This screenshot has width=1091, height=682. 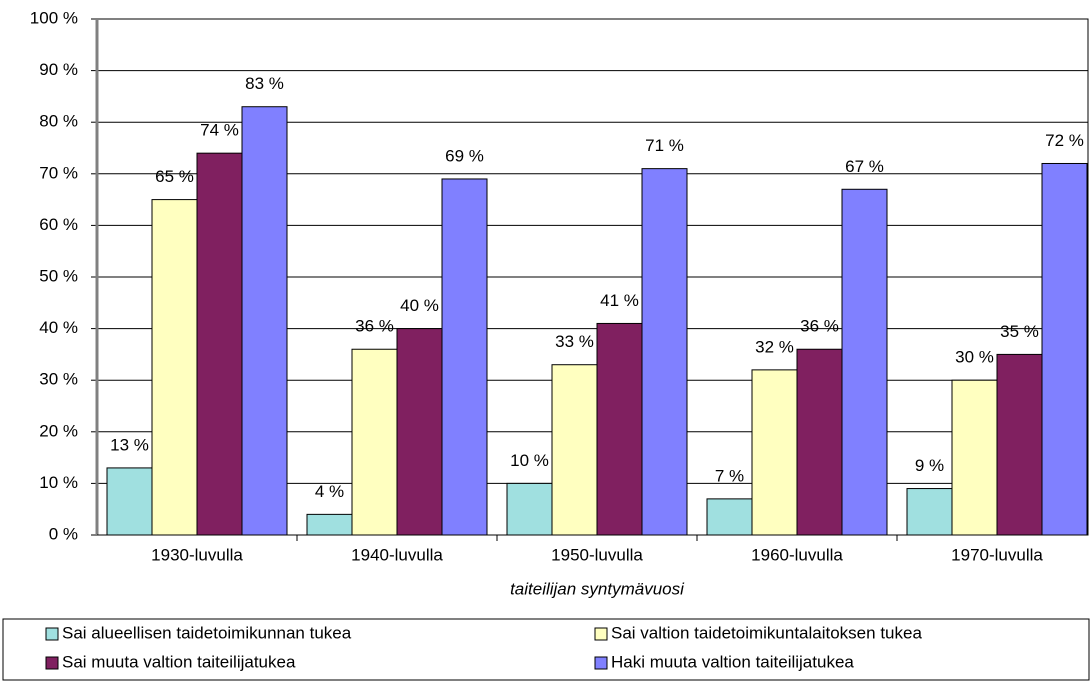 I want to click on y-tick-label: 20 %, so click(x=58, y=430).